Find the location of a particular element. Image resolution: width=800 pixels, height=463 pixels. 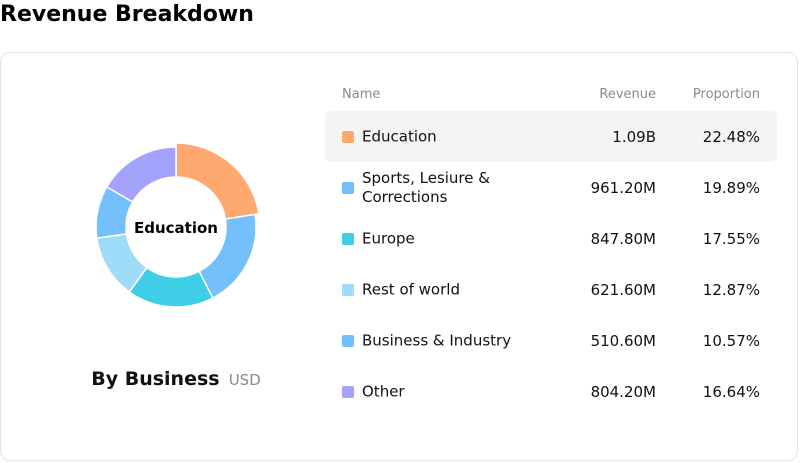

donut-center-label: Education is located at coordinates (176, 228).